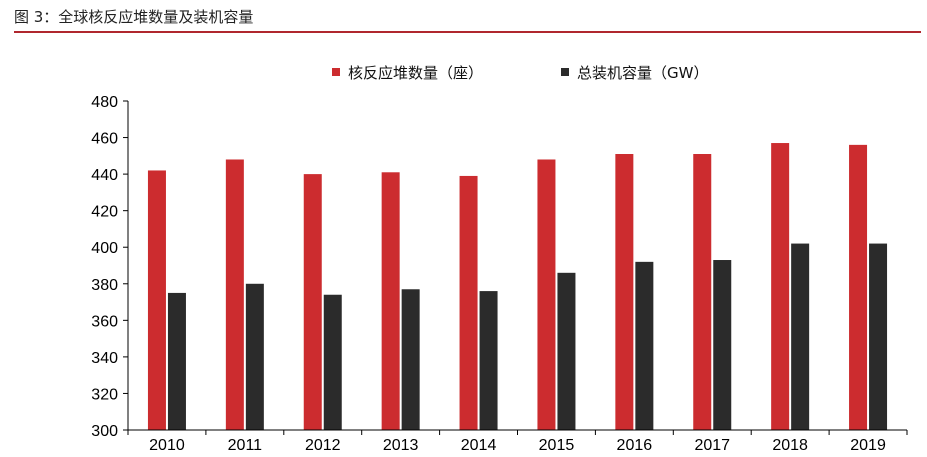 The width and height of the screenshot is (927, 457). What do you see at coordinates (104, 102) in the screenshot?
I see `y-tick-label: 480` at bounding box center [104, 102].